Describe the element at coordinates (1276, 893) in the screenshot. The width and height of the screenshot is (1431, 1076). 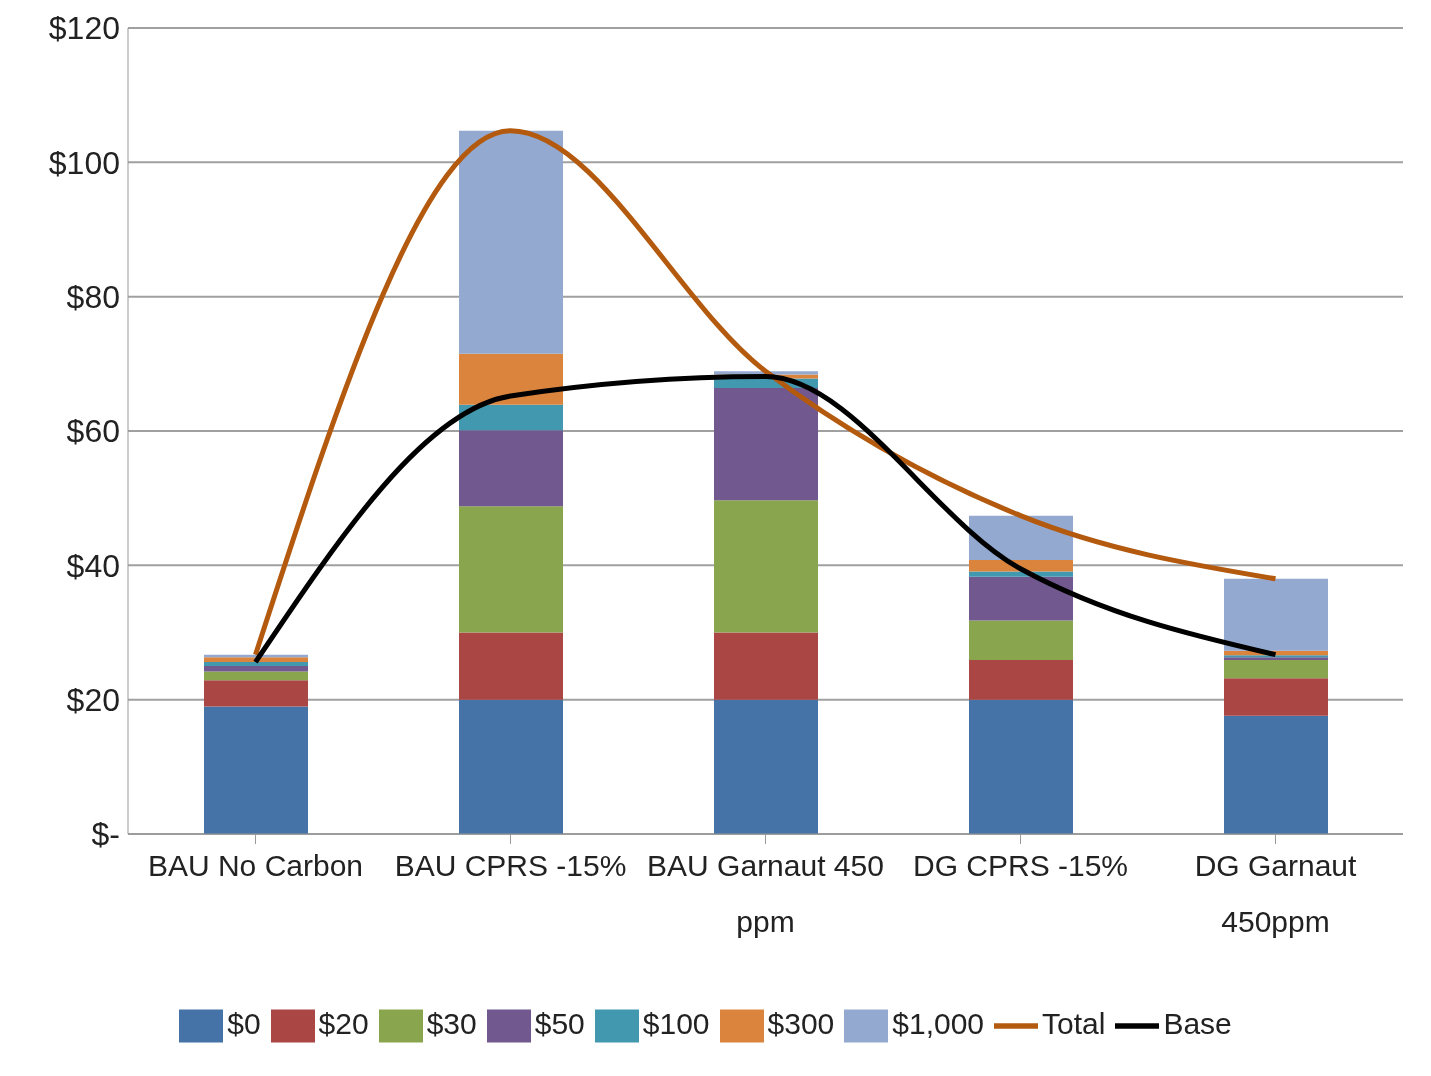
I see `x-tick-label: DG Garnaut 450ppm` at that location.